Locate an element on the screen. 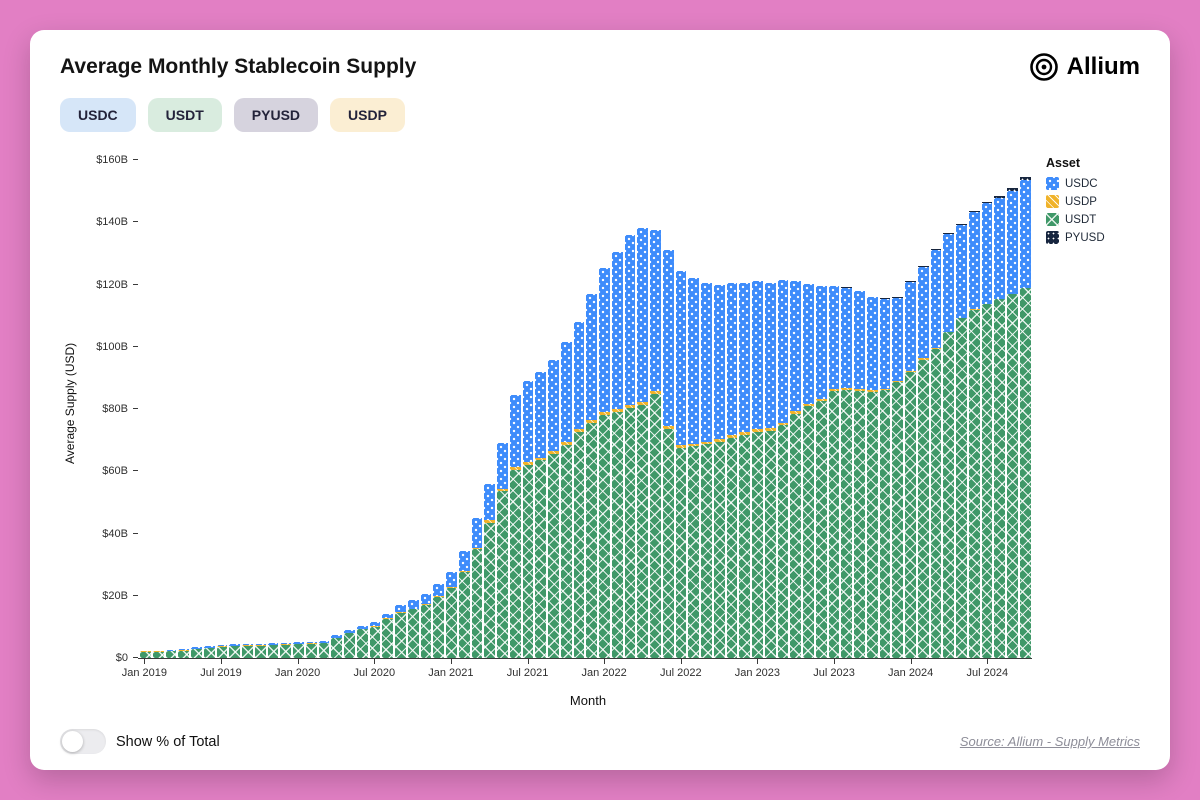  legend-swatch-pyusd is located at coordinates (1052, 237).